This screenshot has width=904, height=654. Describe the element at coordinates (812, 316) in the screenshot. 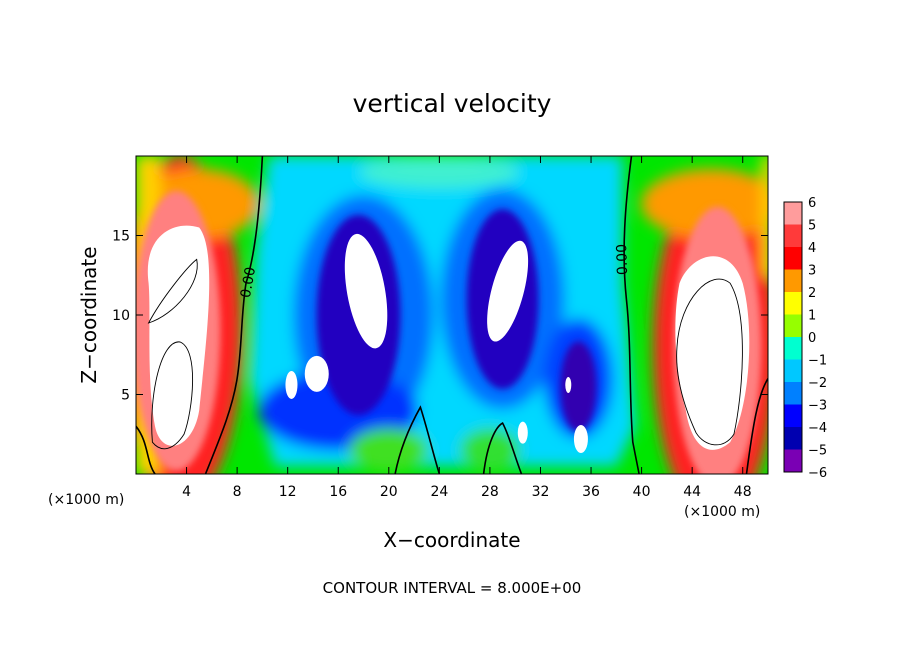

I see `colorbar-label: 1` at that location.